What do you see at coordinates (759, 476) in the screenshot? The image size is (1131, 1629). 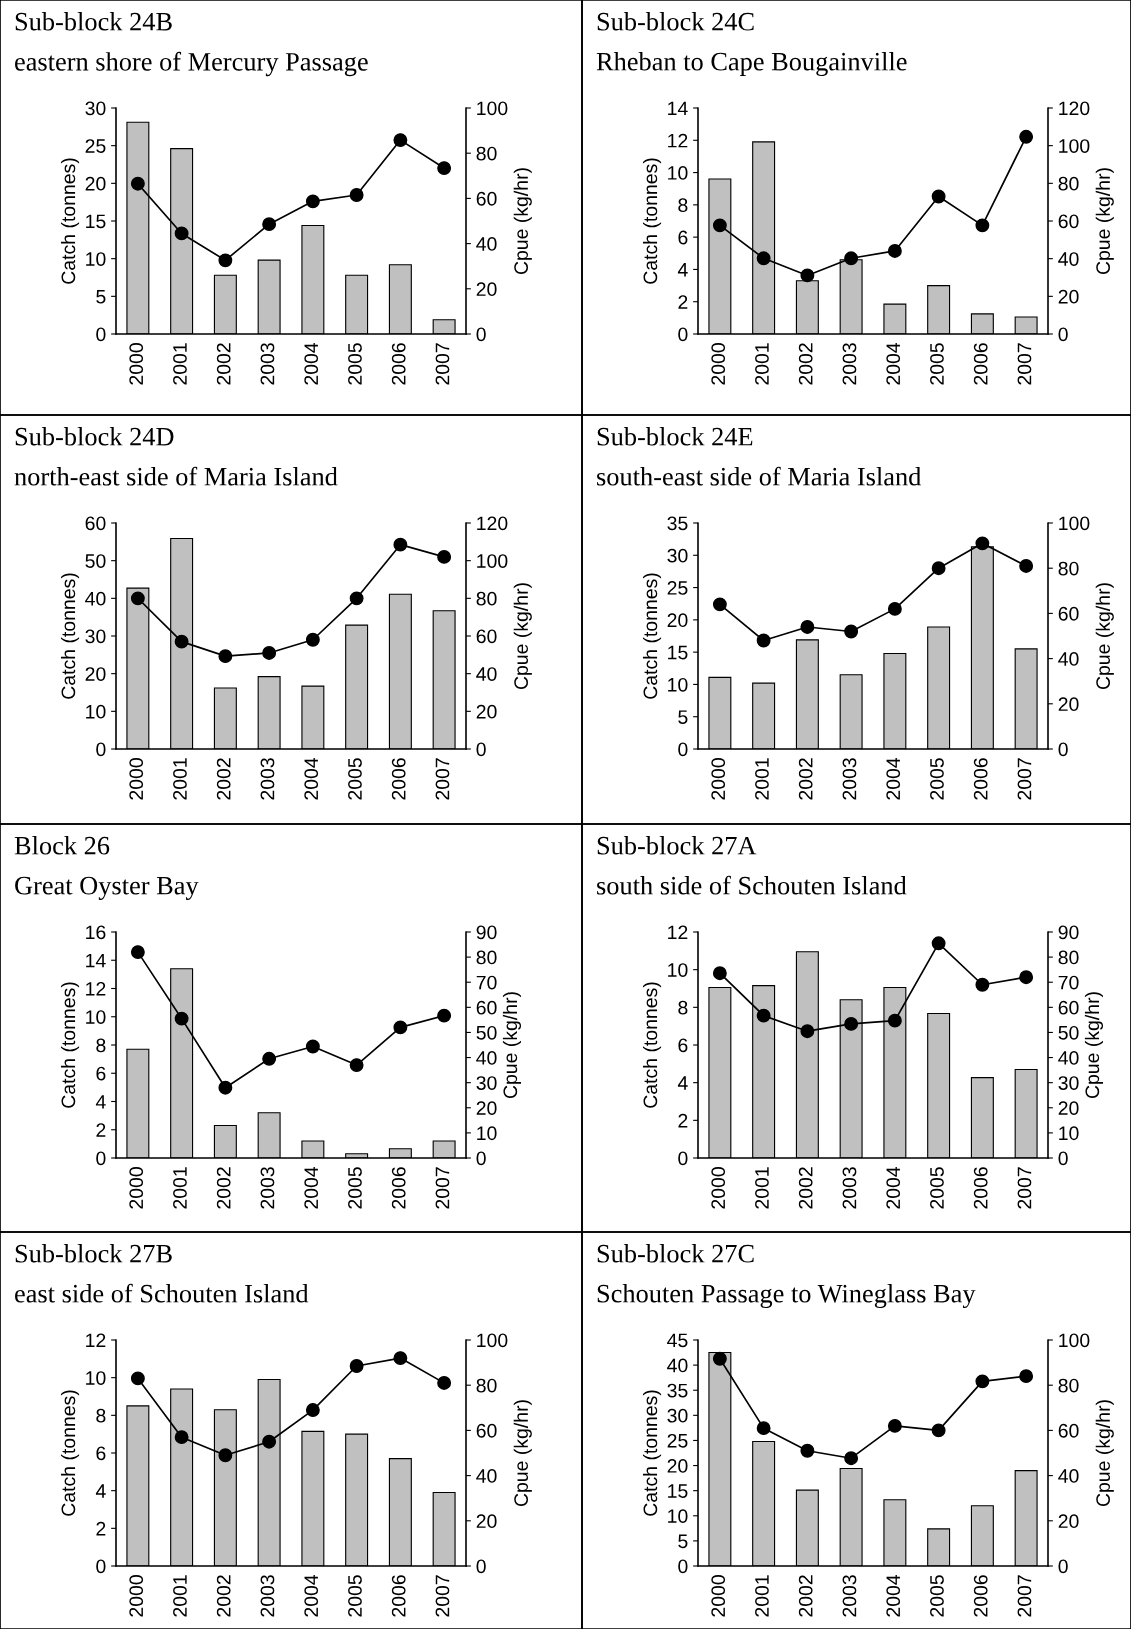 I see `chart-subtitle: south-east side of Maria Island` at bounding box center [759, 476].